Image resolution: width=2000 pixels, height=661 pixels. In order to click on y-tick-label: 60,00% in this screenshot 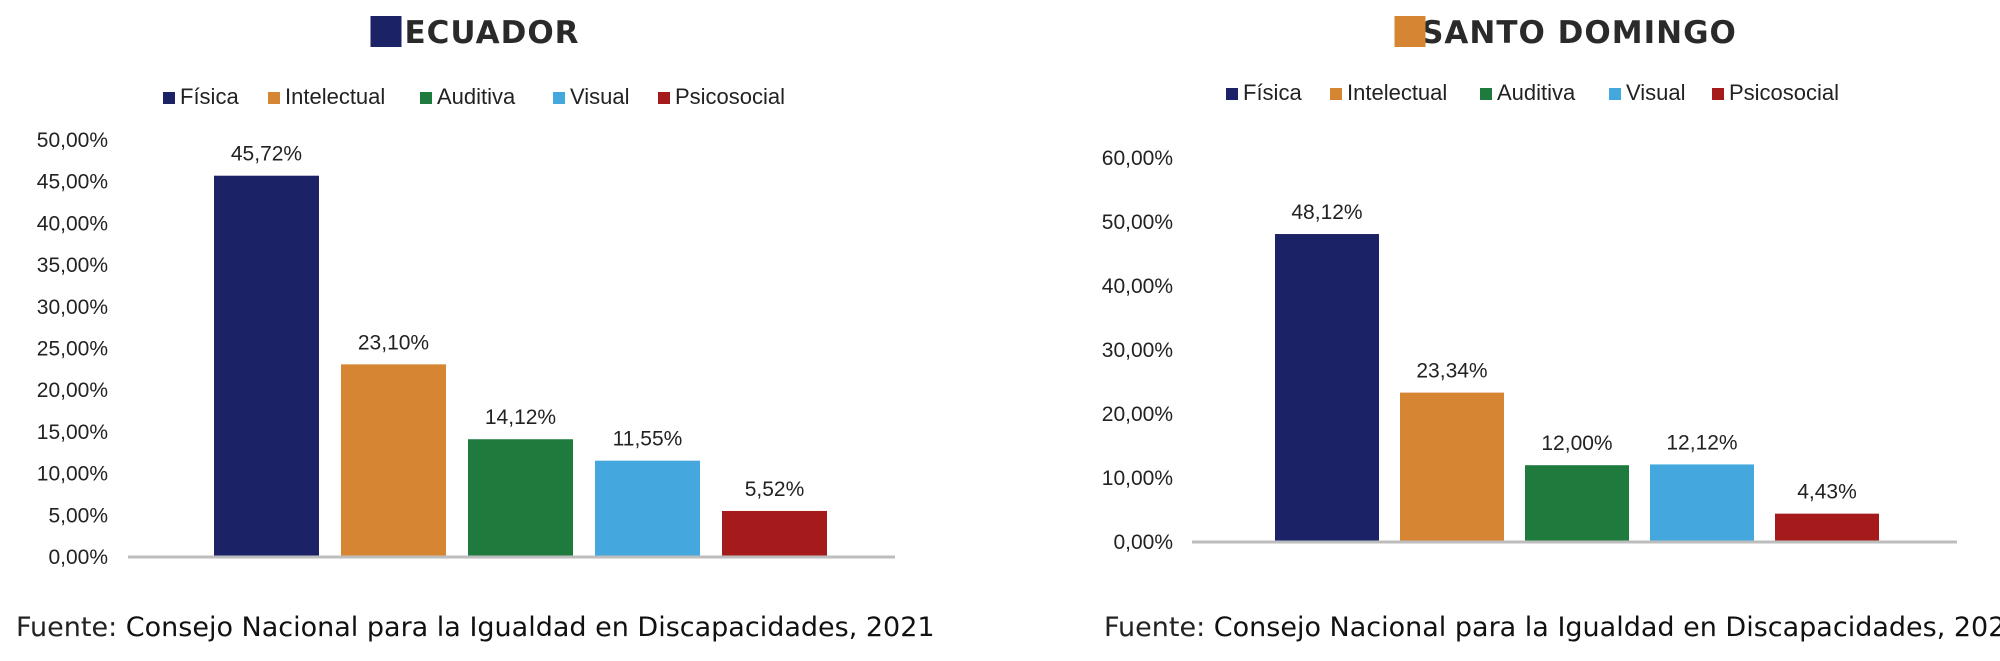, I will do `click(1137, 158)`.